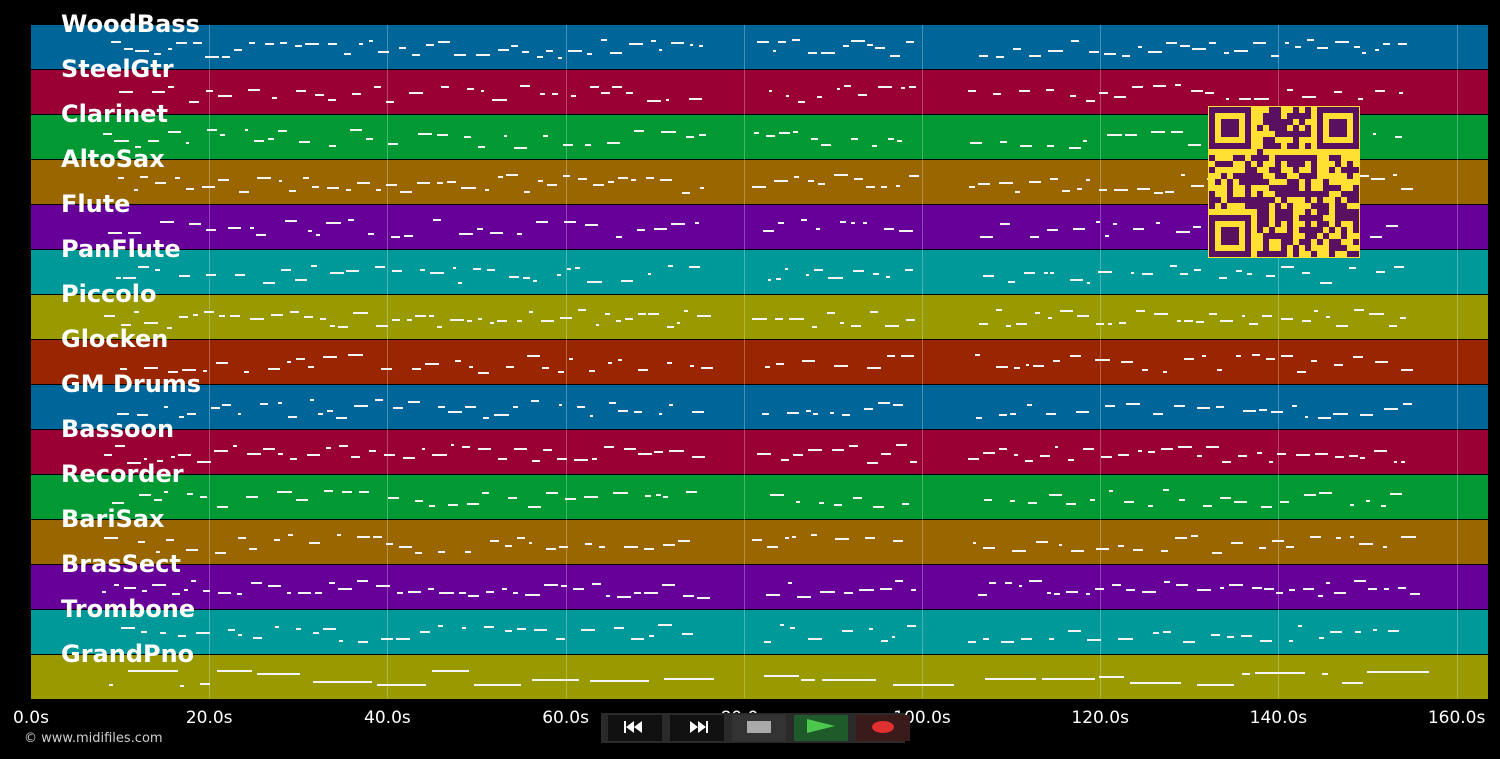  I want to click on fast-forward-button, so click(697, 728).